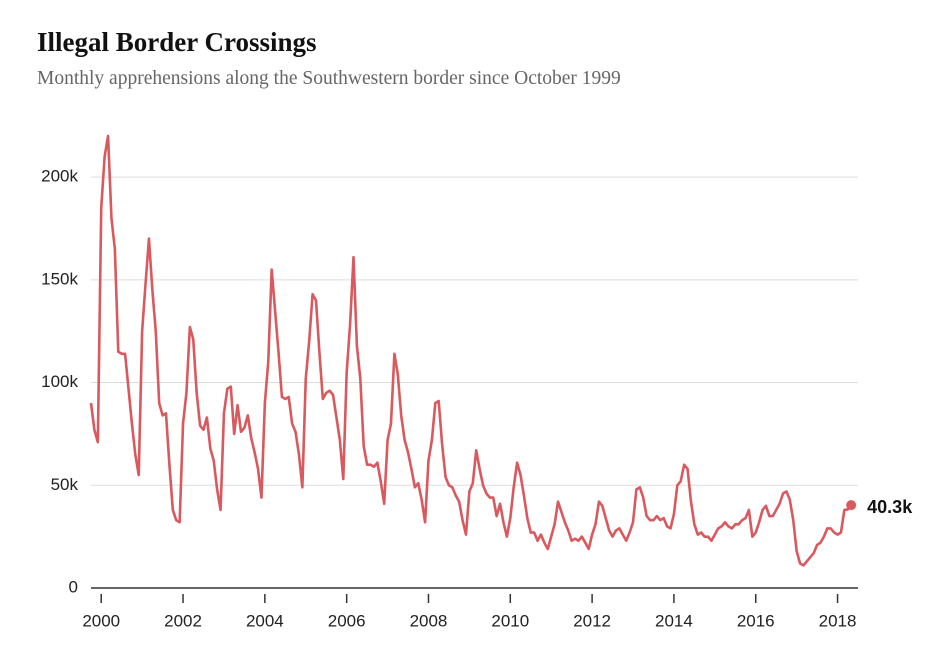 The height and width of the screenshot is (657, 947). Describe the element at coordinates (177, 42) in the screenshot. I see `chart-title: Illegal Border Crossings` at that location.